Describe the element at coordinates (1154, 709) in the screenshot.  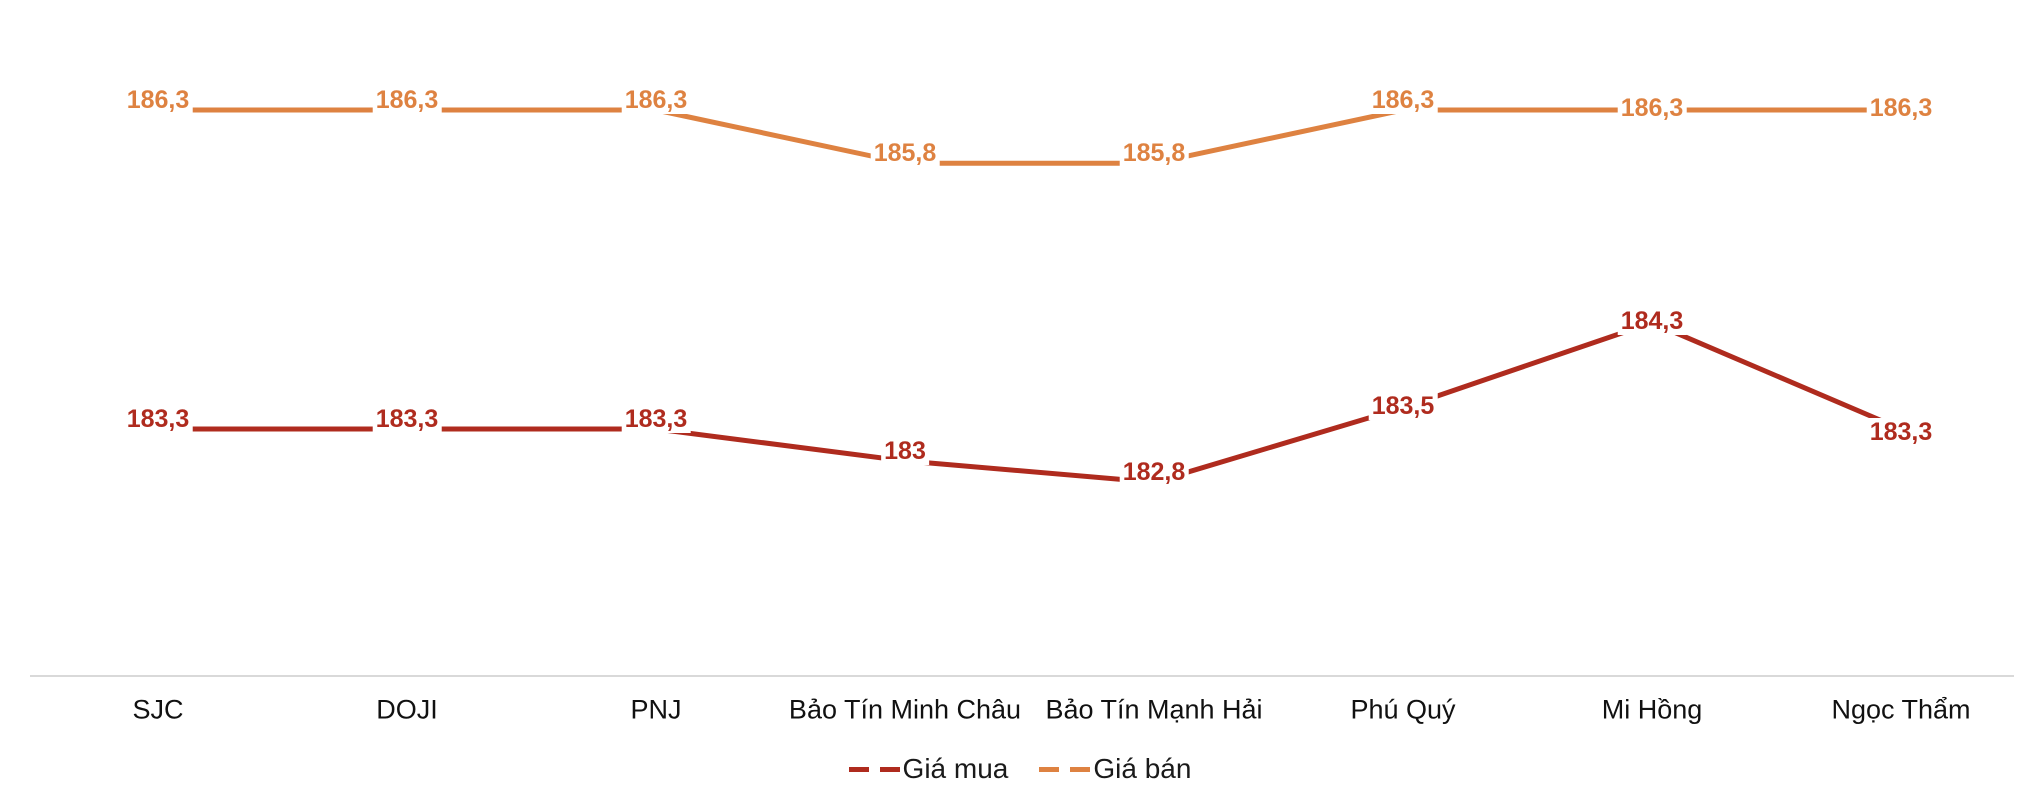
I see `category-label: Bảo Tín Mạnh Hải` at that location.